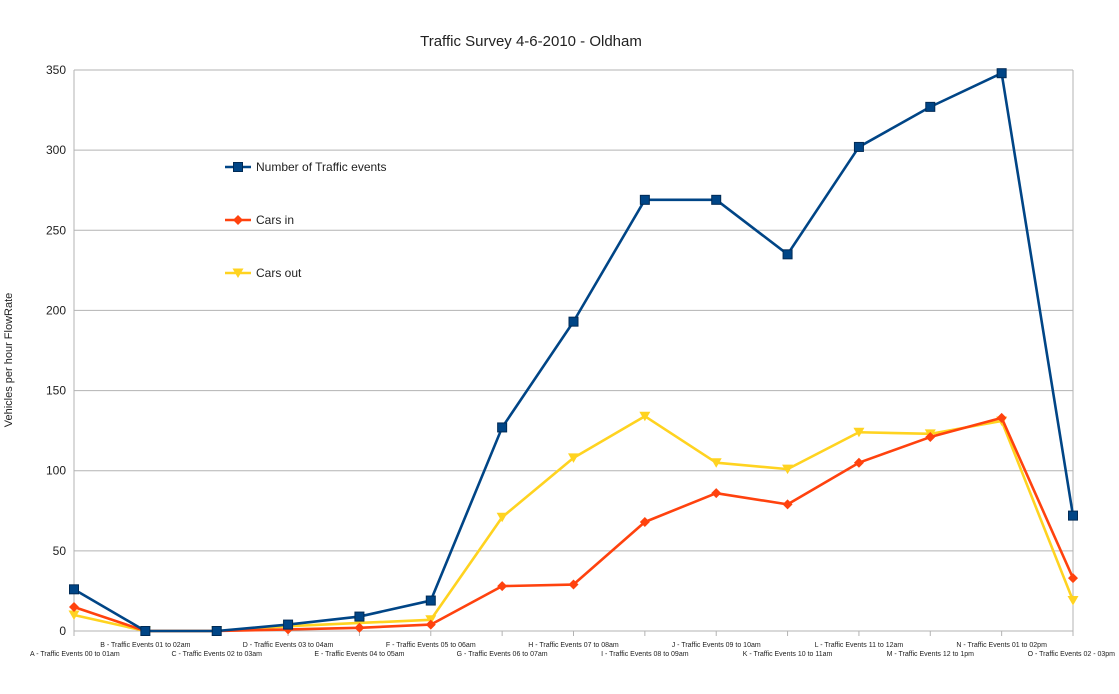  Describe the element at coordinates (75, 654) in the screenshot. I see `x-tick-label: A - Traffic Events 00 to 01am` at that location.